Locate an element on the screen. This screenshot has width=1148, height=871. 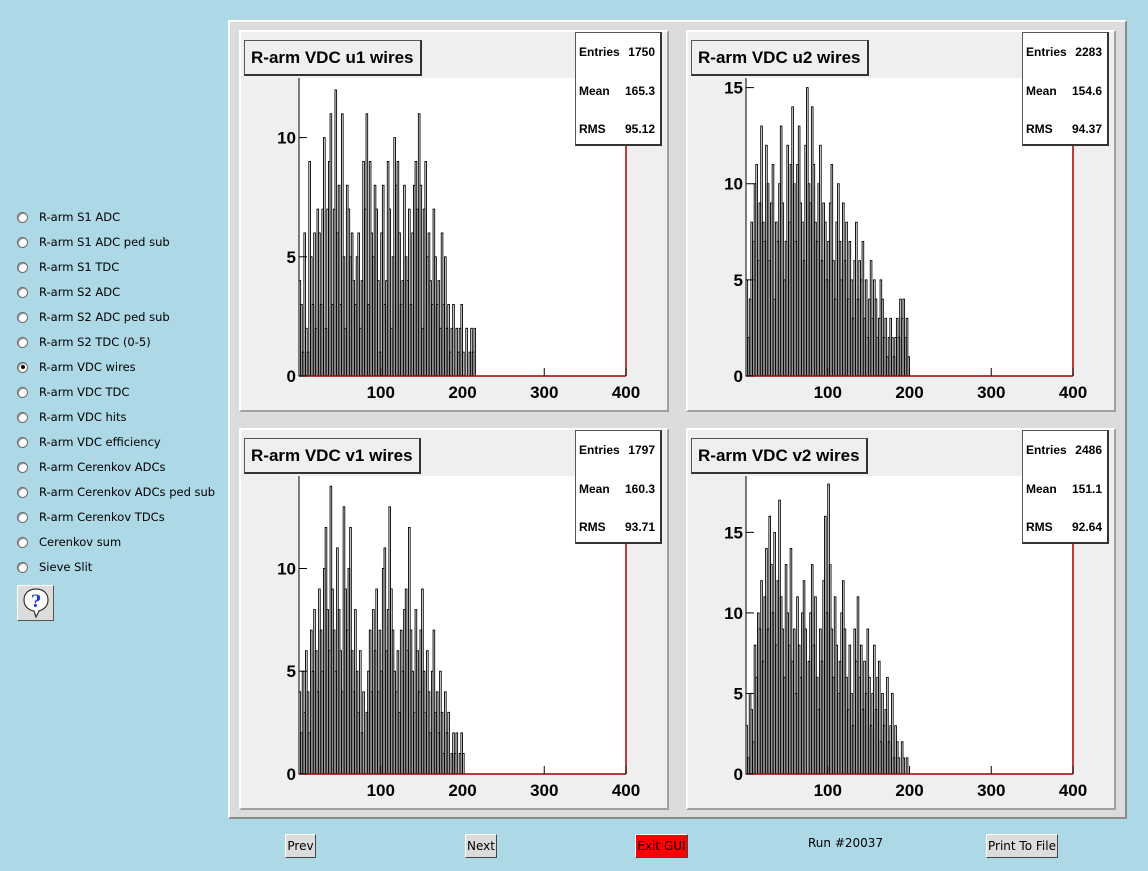
radio-r-arm-s1-adc: R-arm S1 ADC is located at coordinates (68, 217).